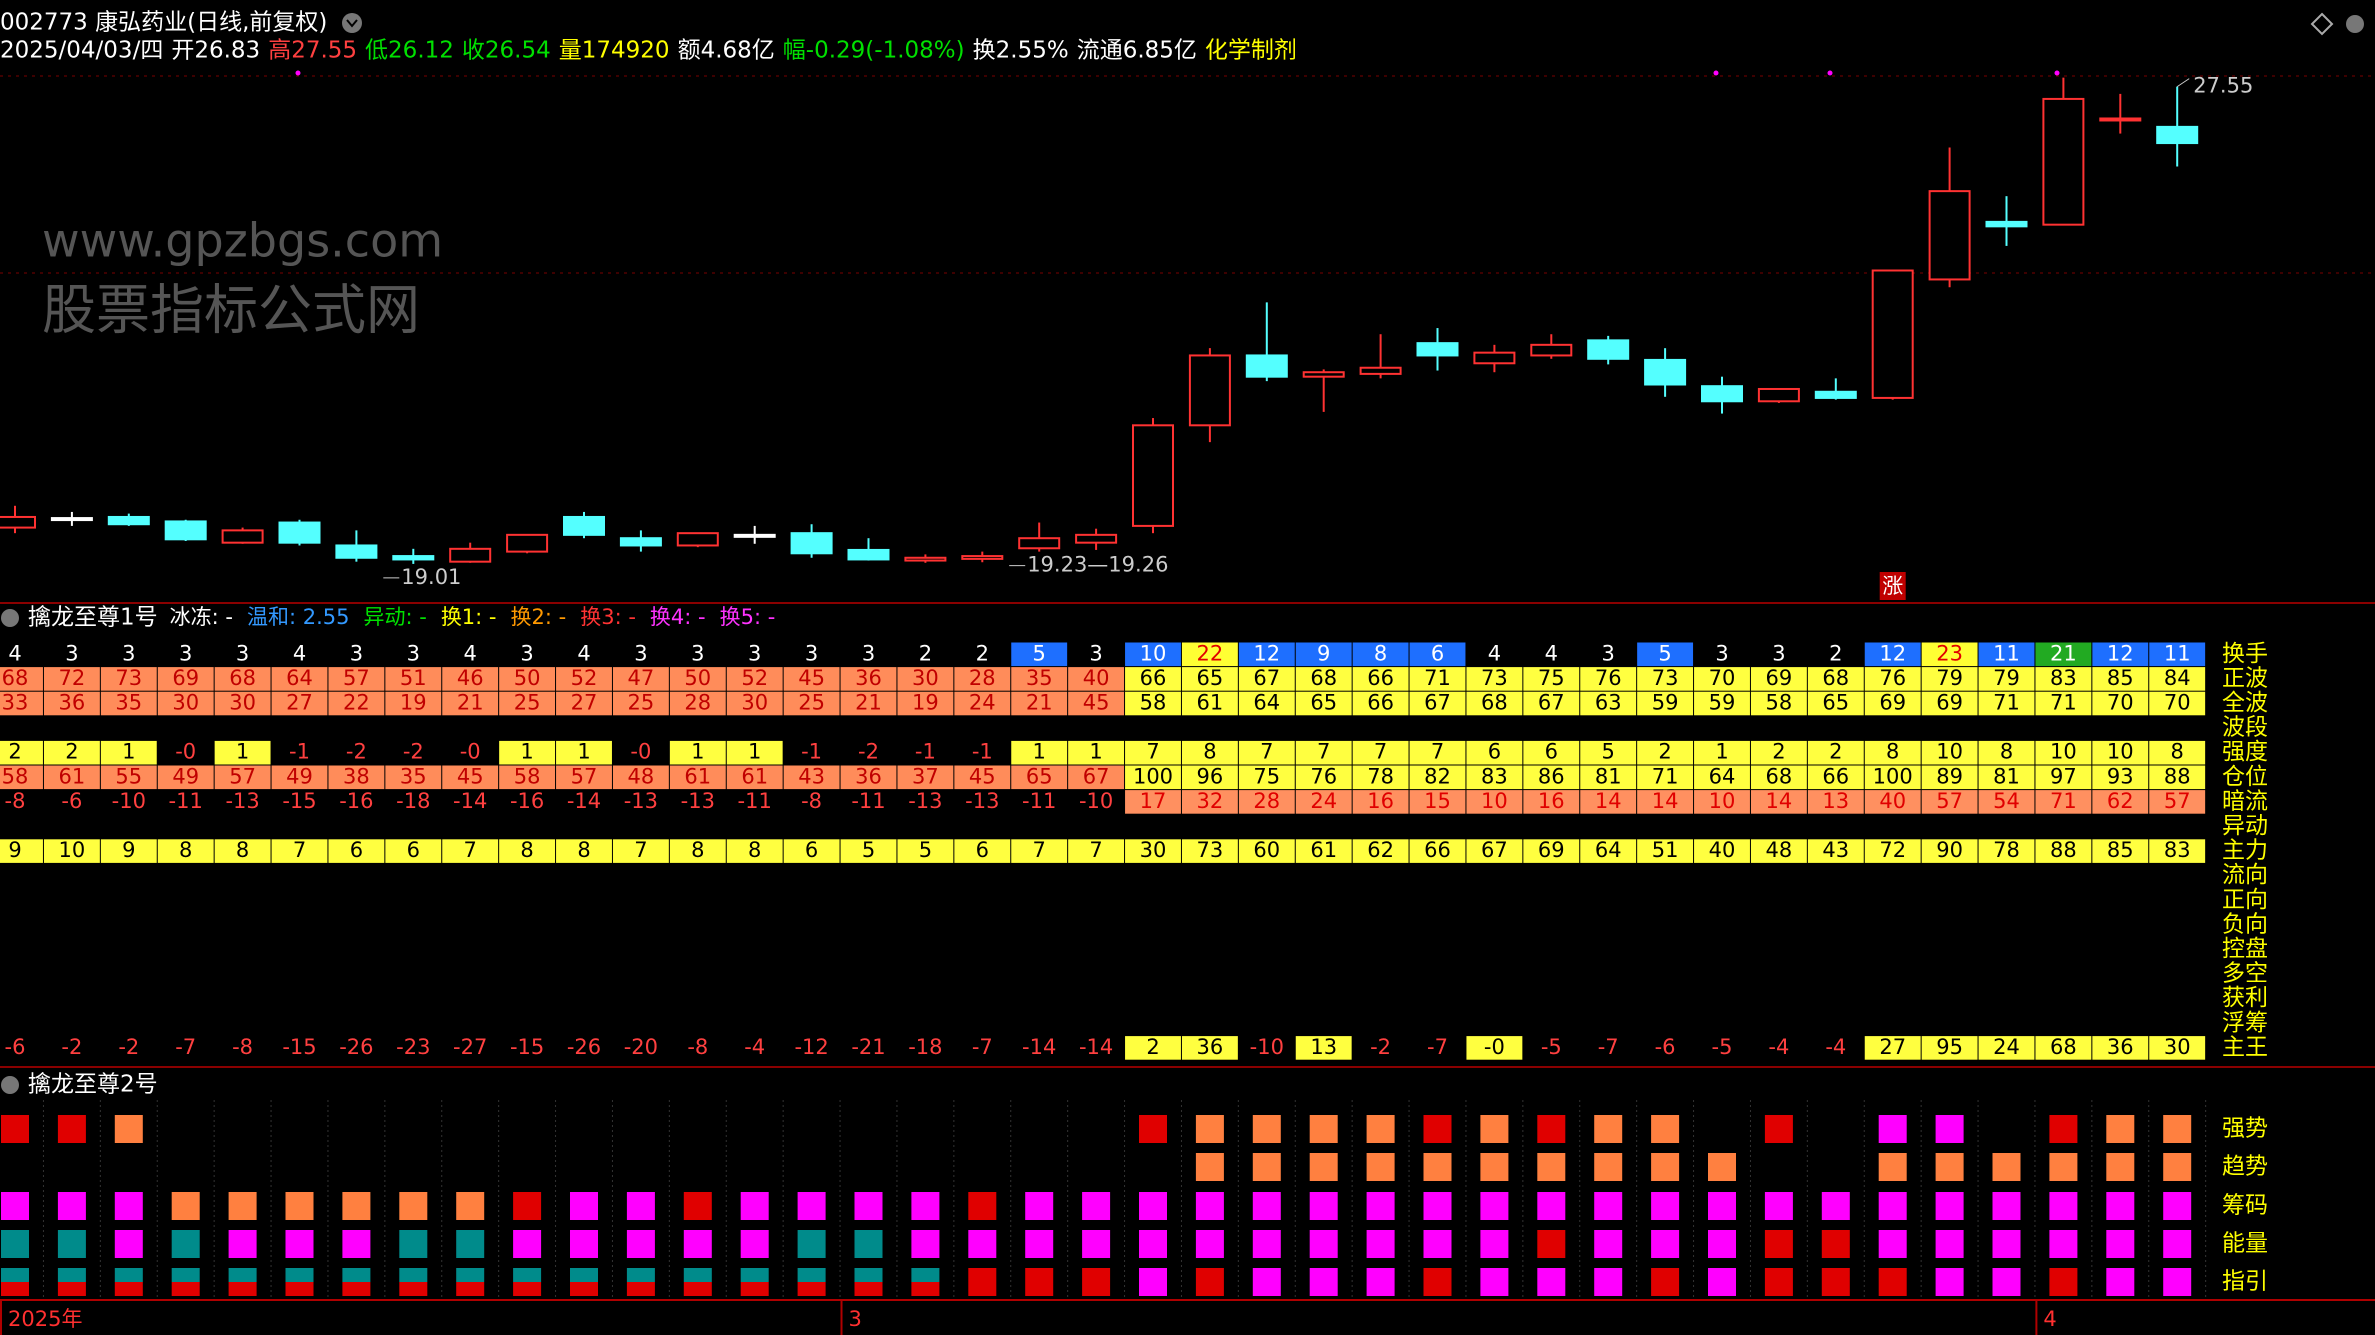 This screenshot has width=2375, height=1335. I want to click on marker-dot, so click(298, 73).